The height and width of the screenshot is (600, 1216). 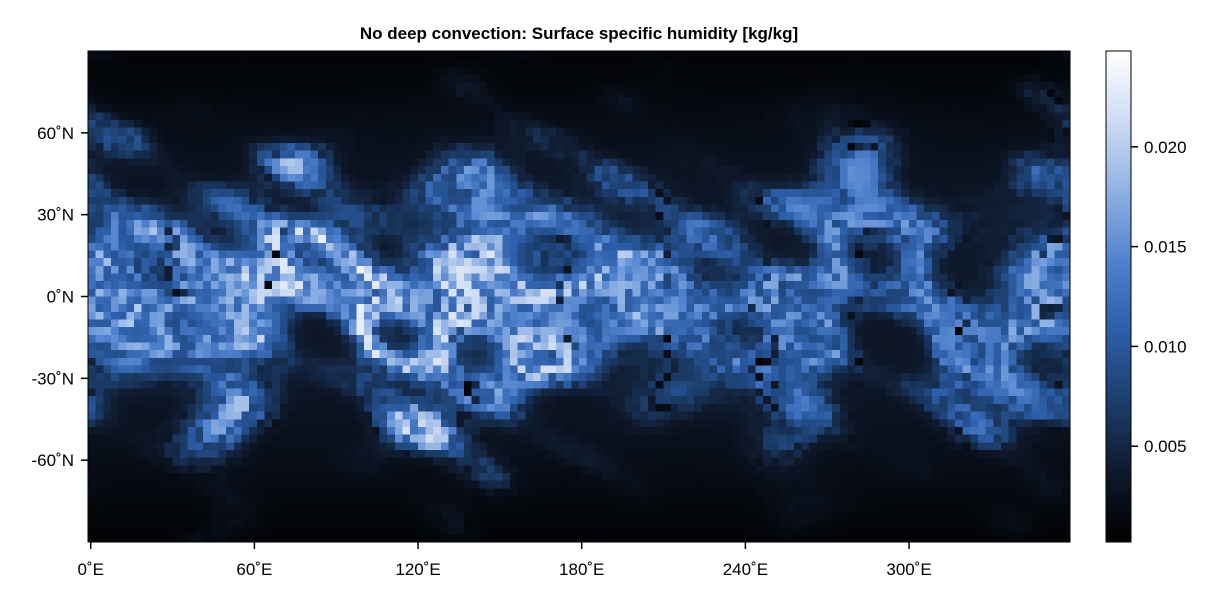 What do you see at coordinates (55, 133) in the screenshot?
I see `y-tick-label: 60˚N` at bounding box center [55, 133].